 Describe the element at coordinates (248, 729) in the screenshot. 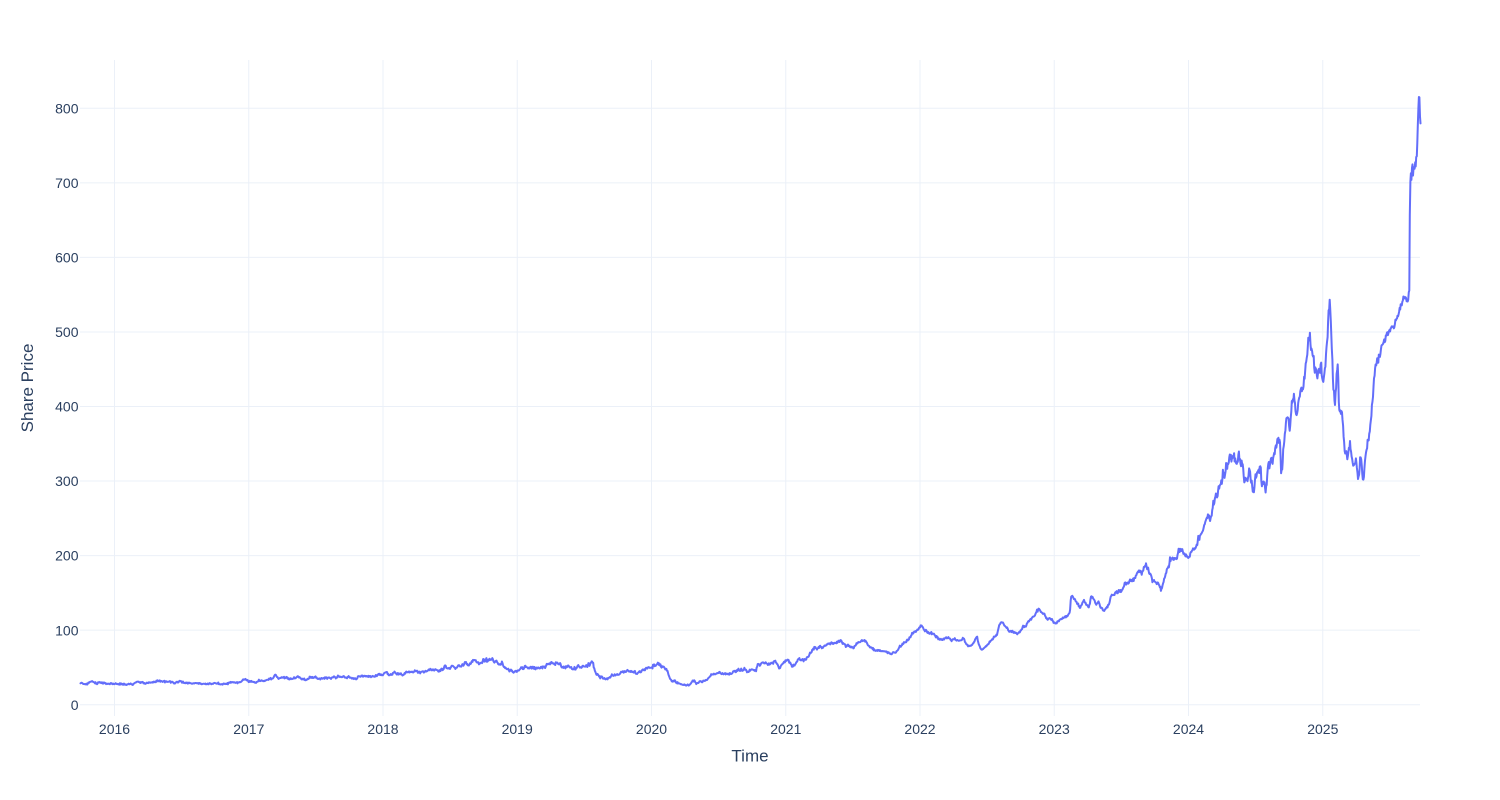

I see `svg-text: 2017` at that location.